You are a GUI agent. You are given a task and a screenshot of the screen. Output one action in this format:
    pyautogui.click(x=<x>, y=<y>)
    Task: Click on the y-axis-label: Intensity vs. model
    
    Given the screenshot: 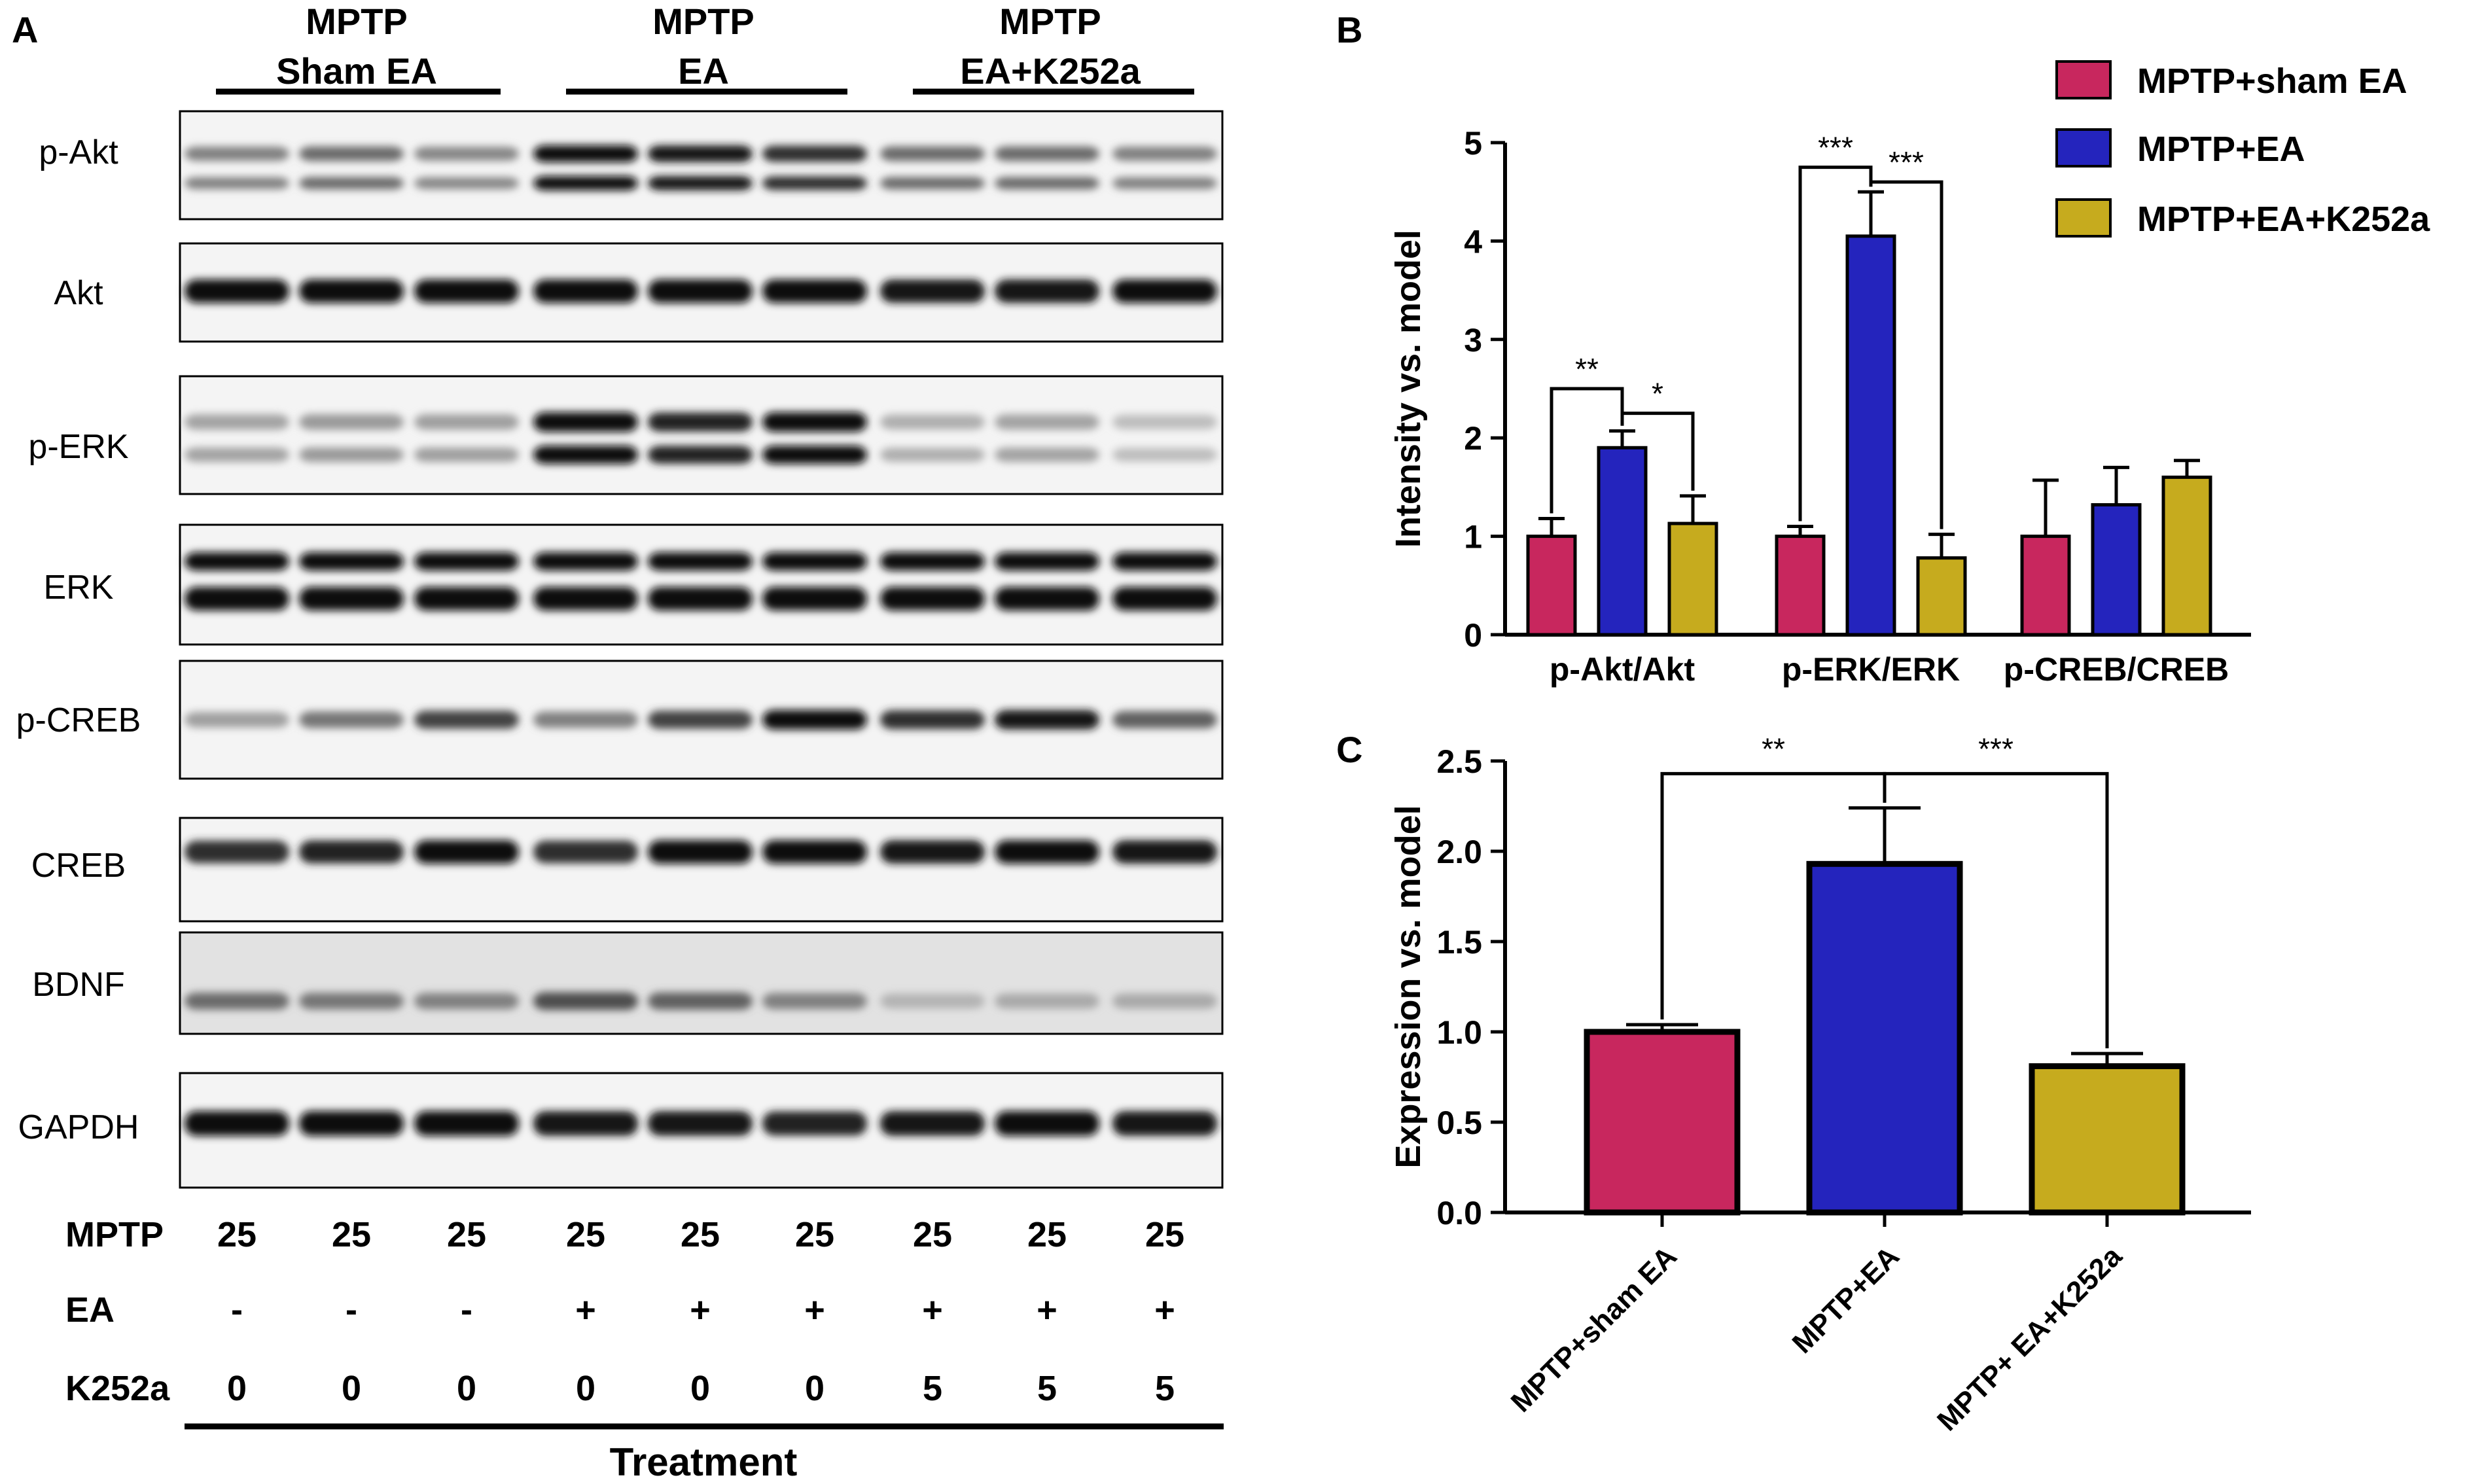 What is the action you would take?
    pyautogui.click(x=1408, y=389)
    